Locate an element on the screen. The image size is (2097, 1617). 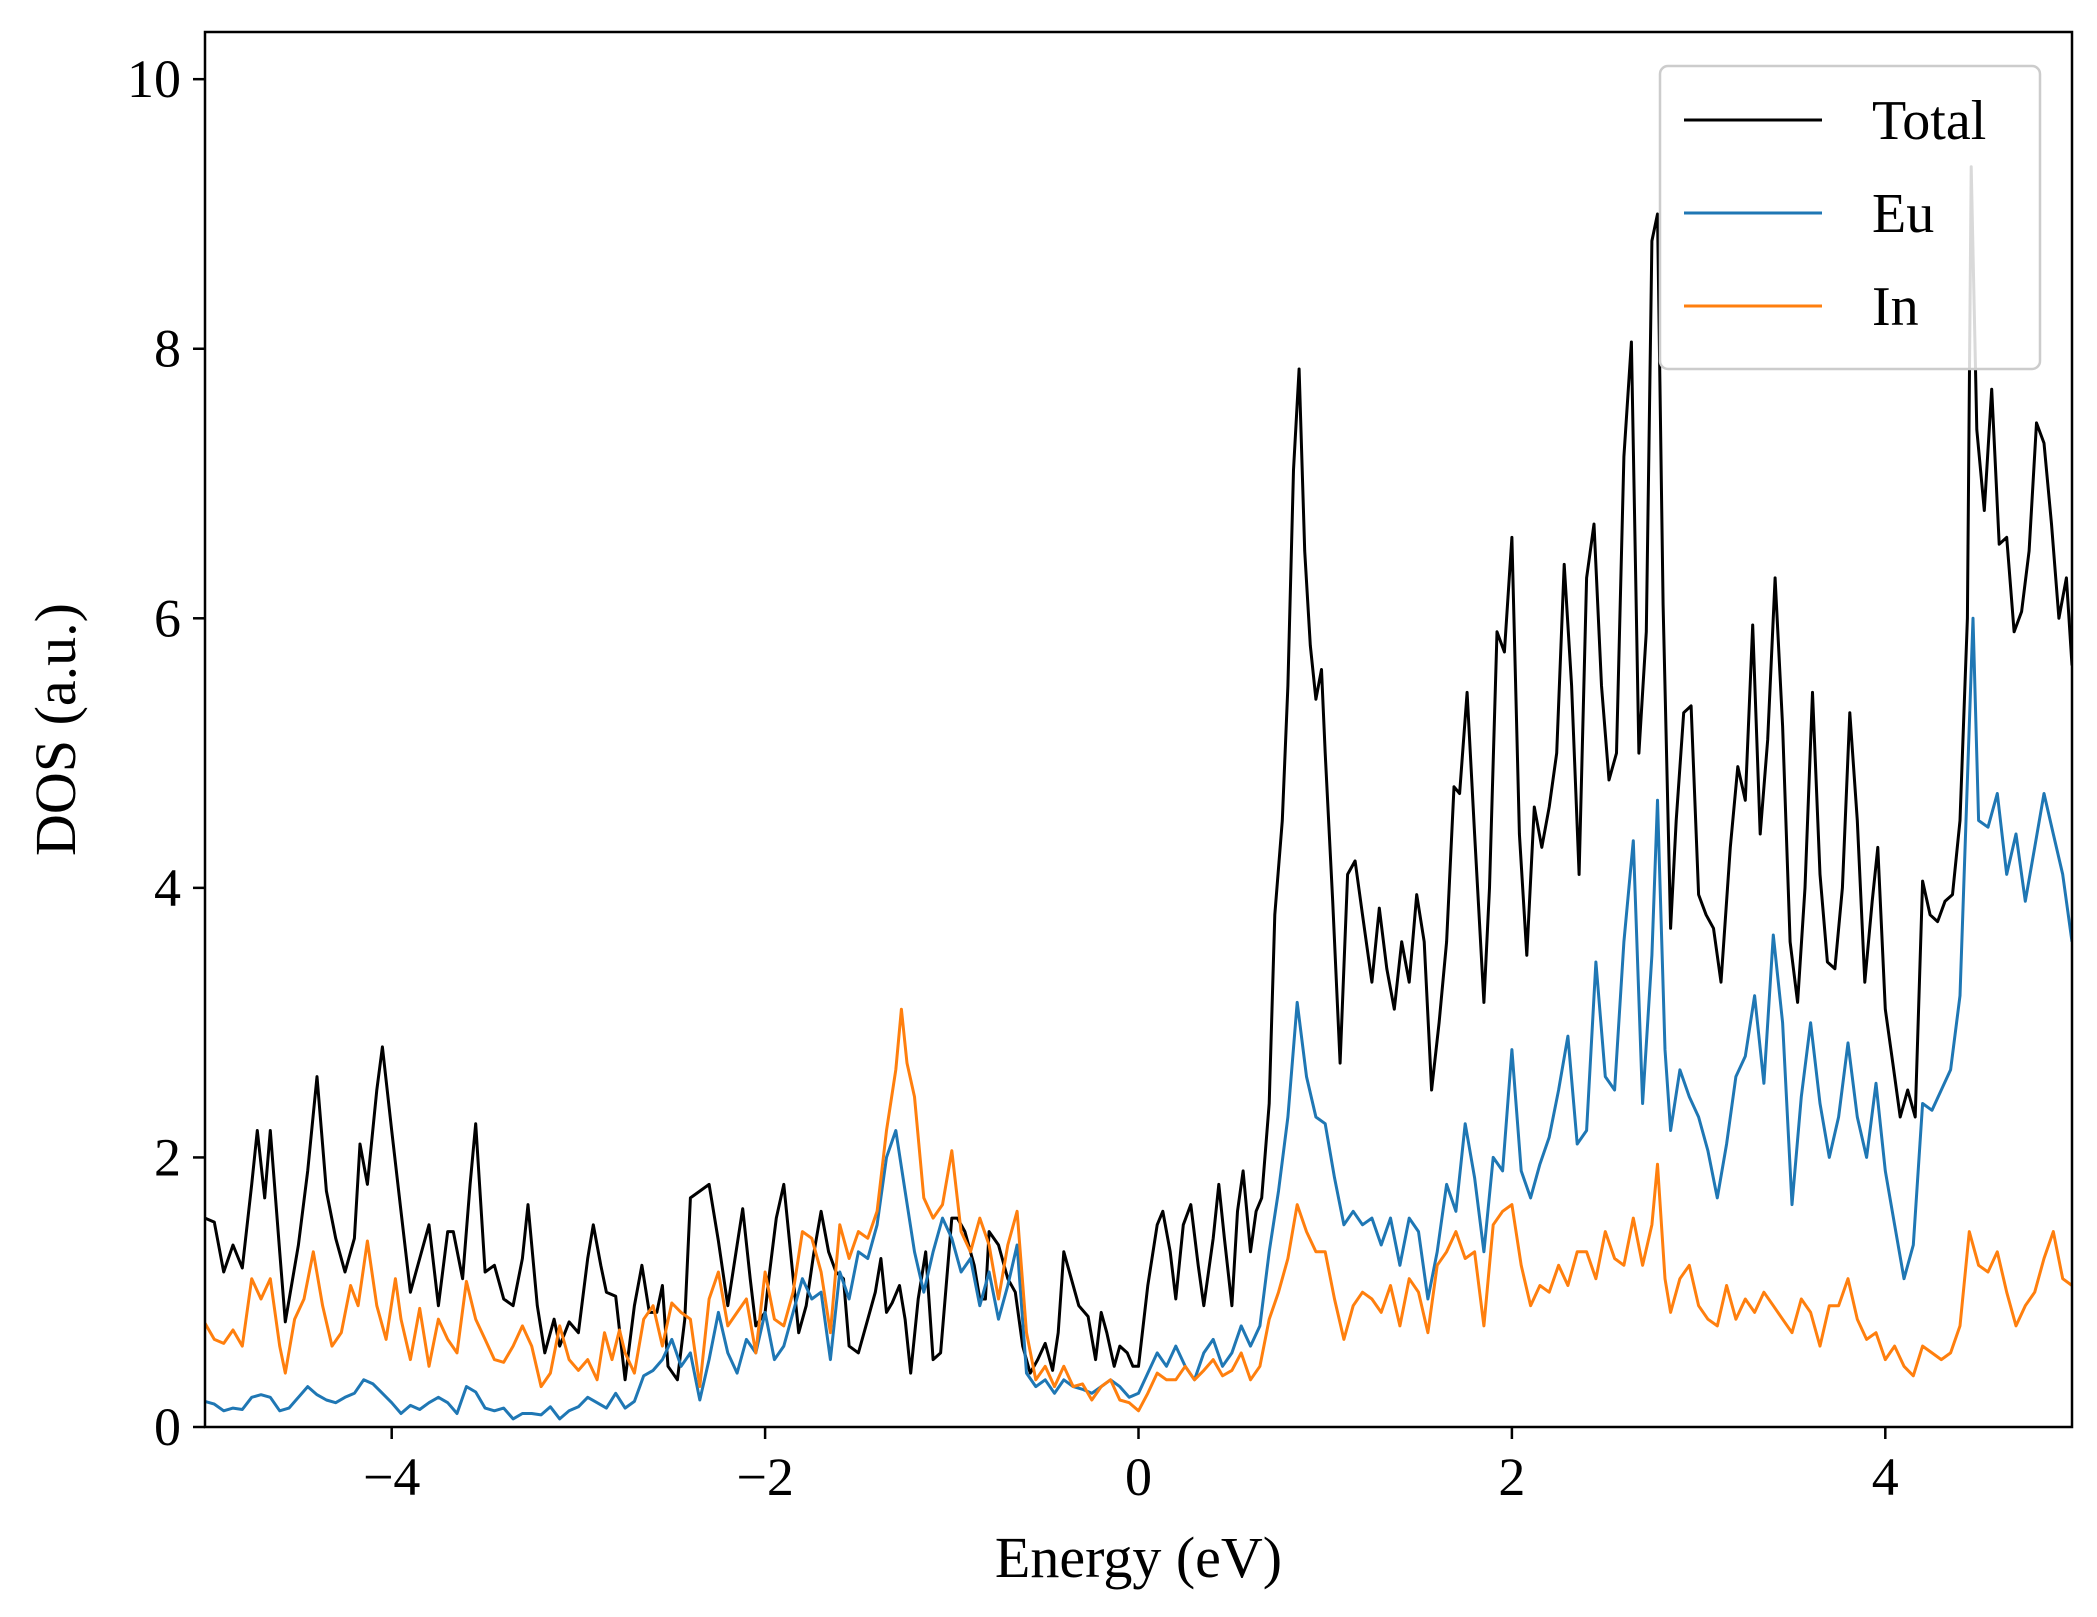
x-tick-label: −4 is located at coordinates (391, 1477).